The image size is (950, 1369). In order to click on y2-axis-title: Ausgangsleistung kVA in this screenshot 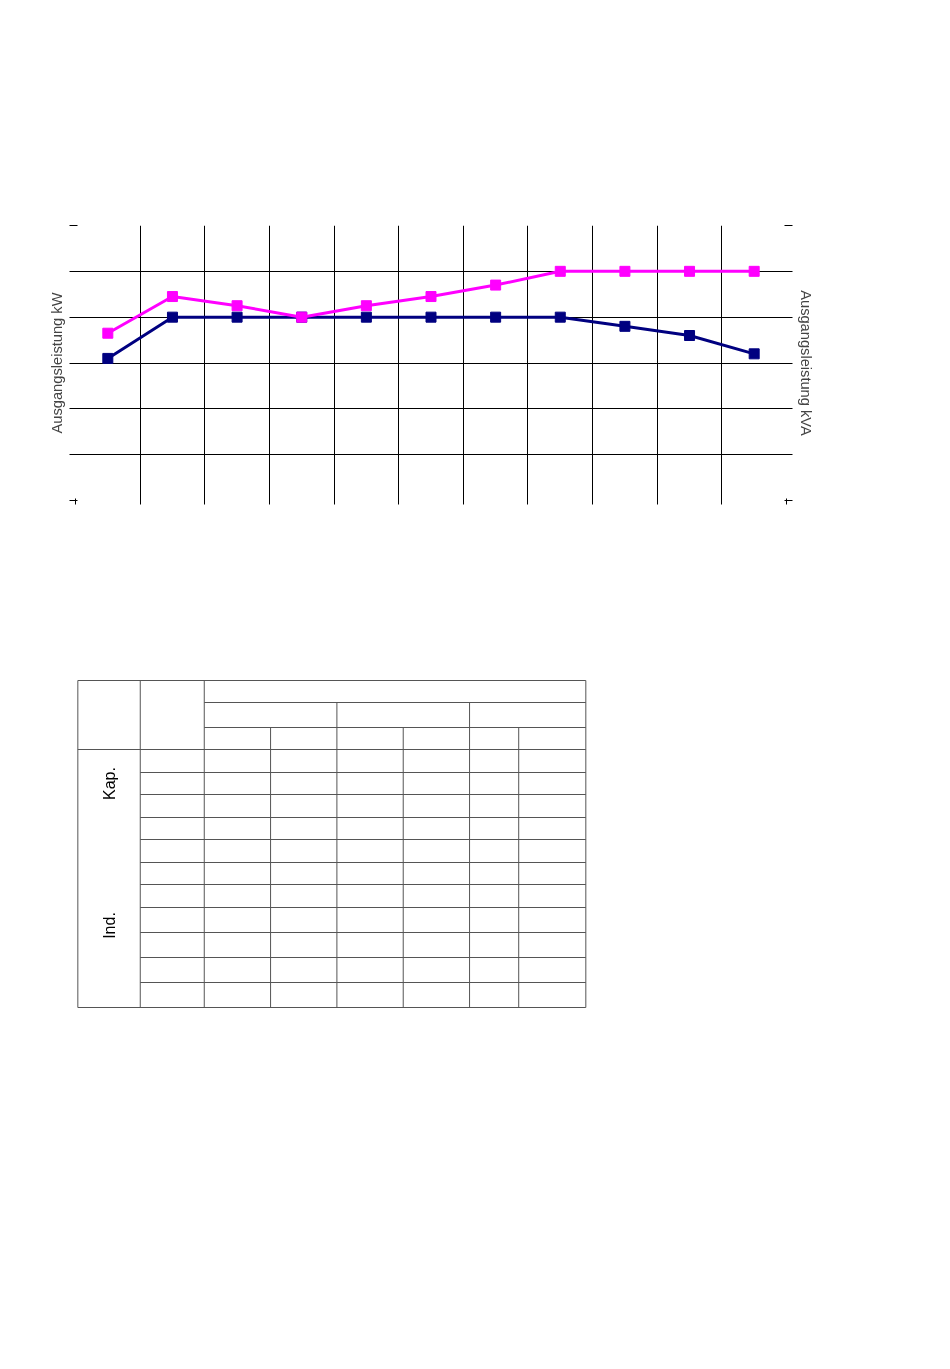, I will do `click(805, 363)`.